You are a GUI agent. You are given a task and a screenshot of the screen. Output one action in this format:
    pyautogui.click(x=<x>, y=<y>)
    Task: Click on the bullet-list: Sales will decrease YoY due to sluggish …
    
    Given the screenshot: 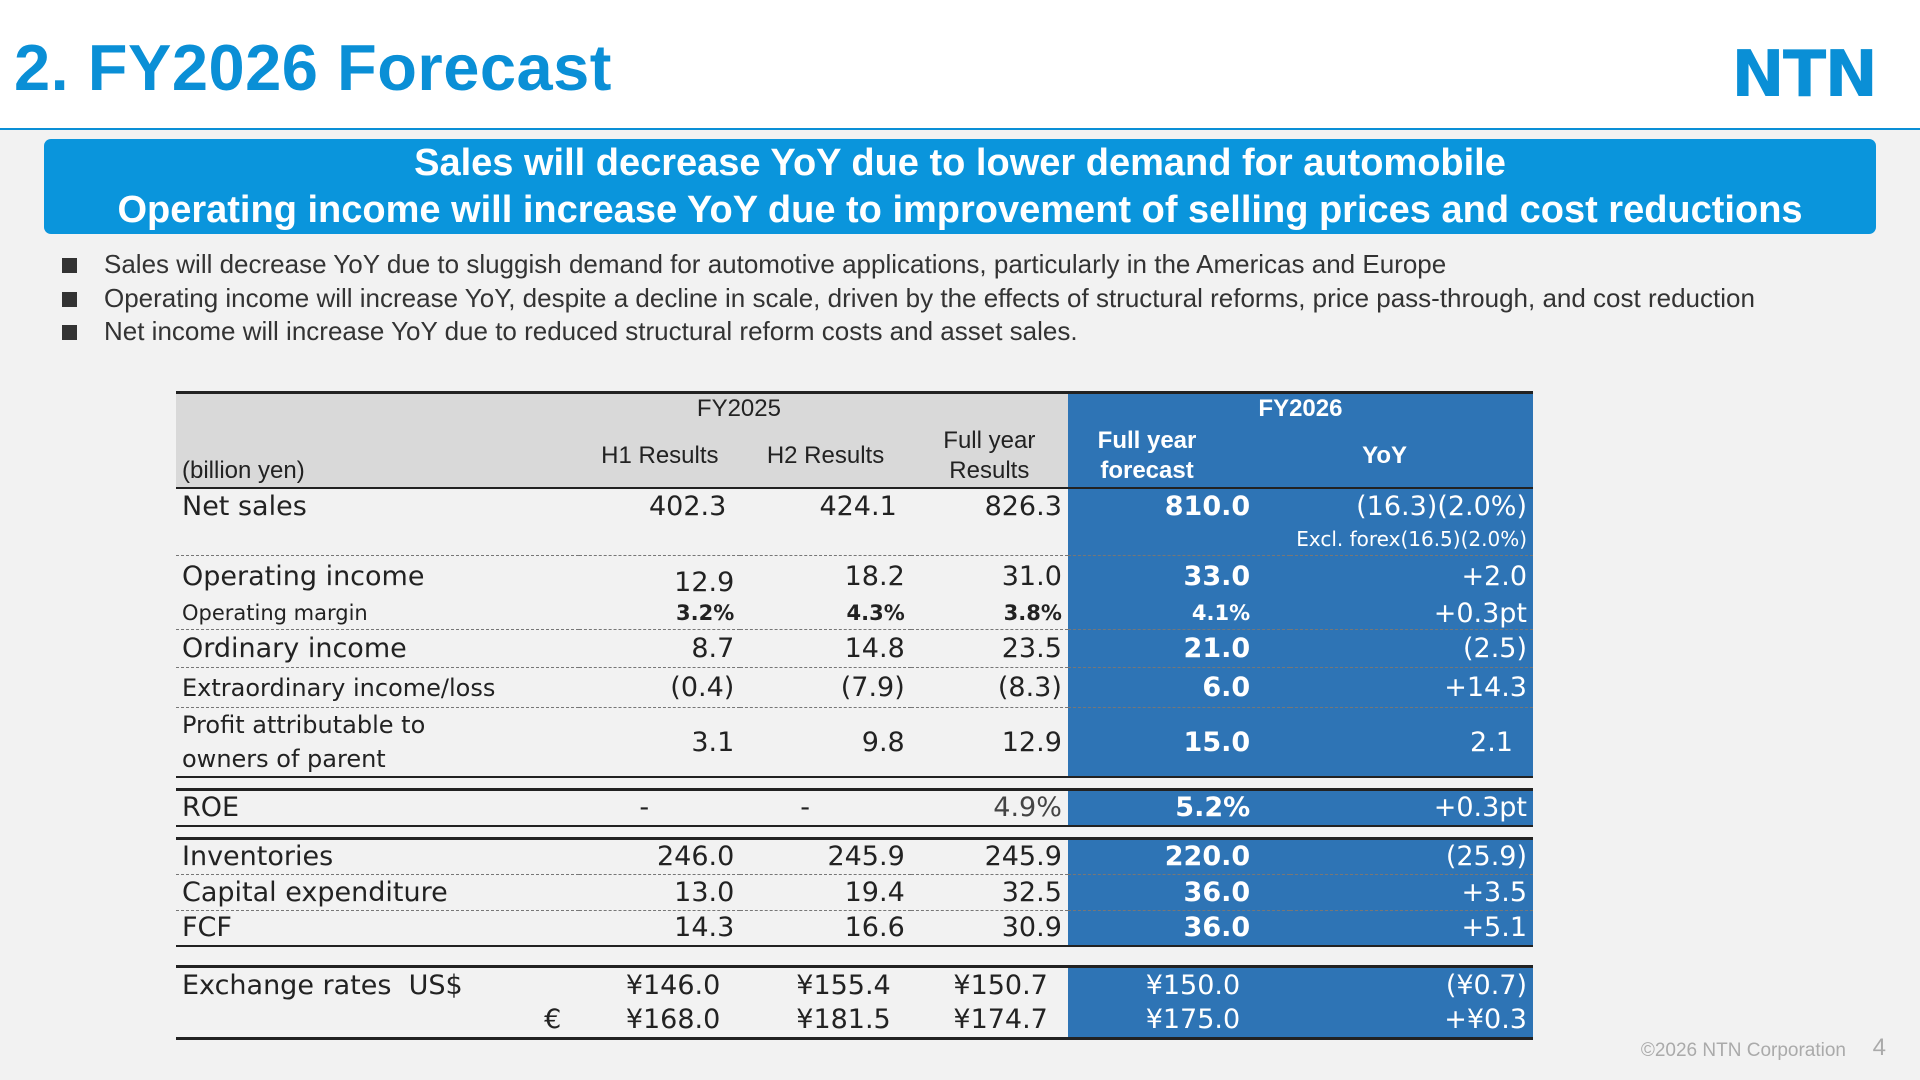 What is the action you would take?
    pyautogui.click(x=955, y=298)
    